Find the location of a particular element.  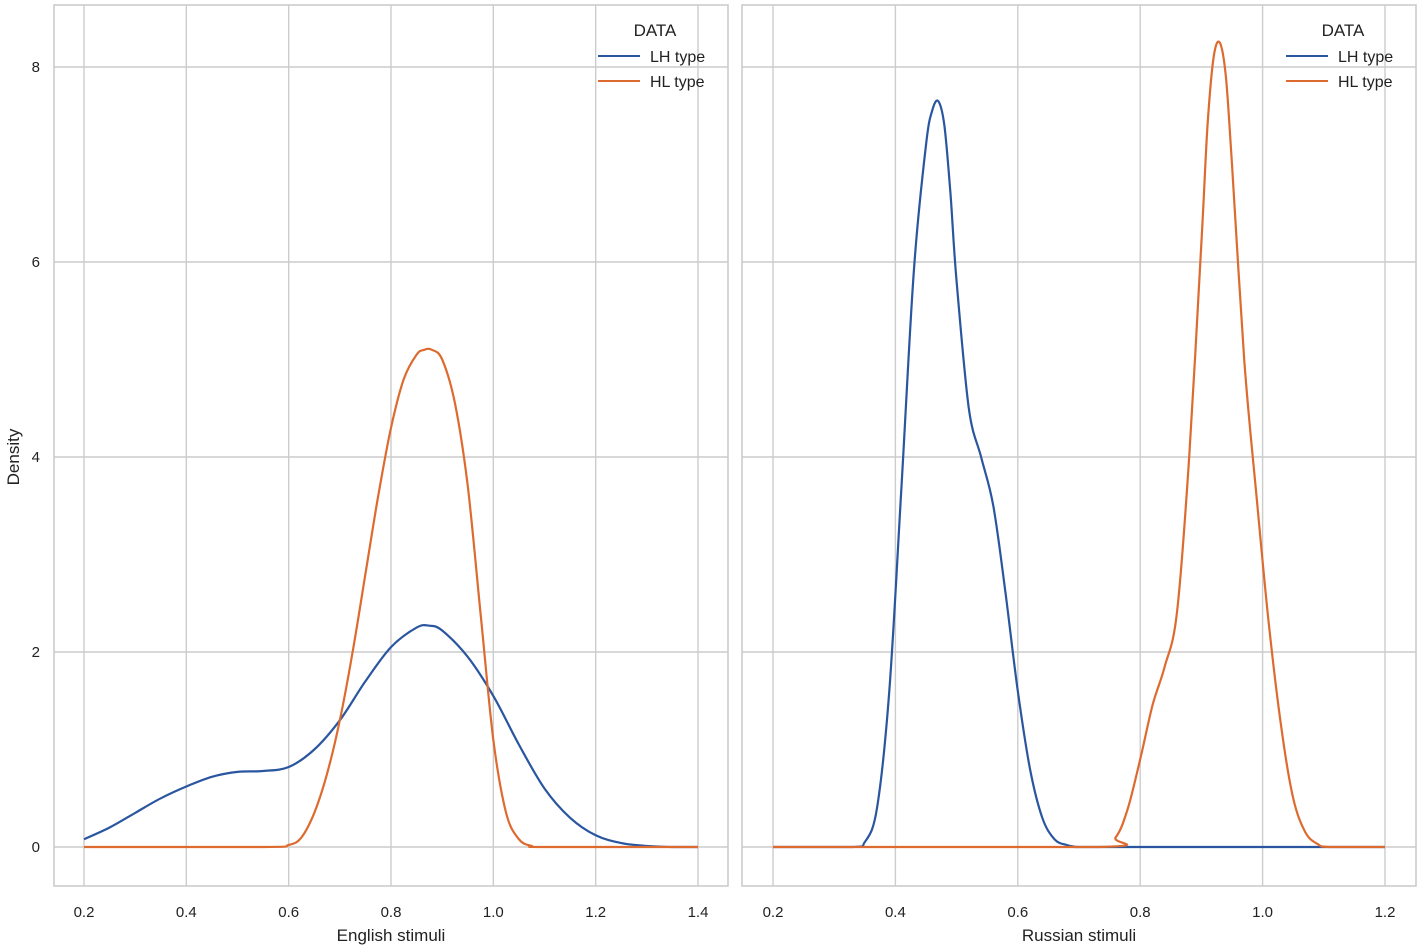

english-legend-hl: HL type is located at coordinates (677, 82).